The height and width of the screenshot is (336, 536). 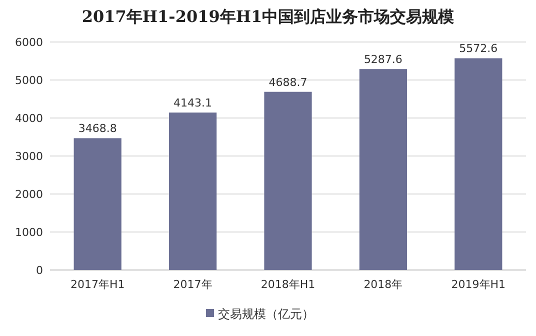 I want to click on x-tick-label: 2018年H1, so click(x=288, y=284).